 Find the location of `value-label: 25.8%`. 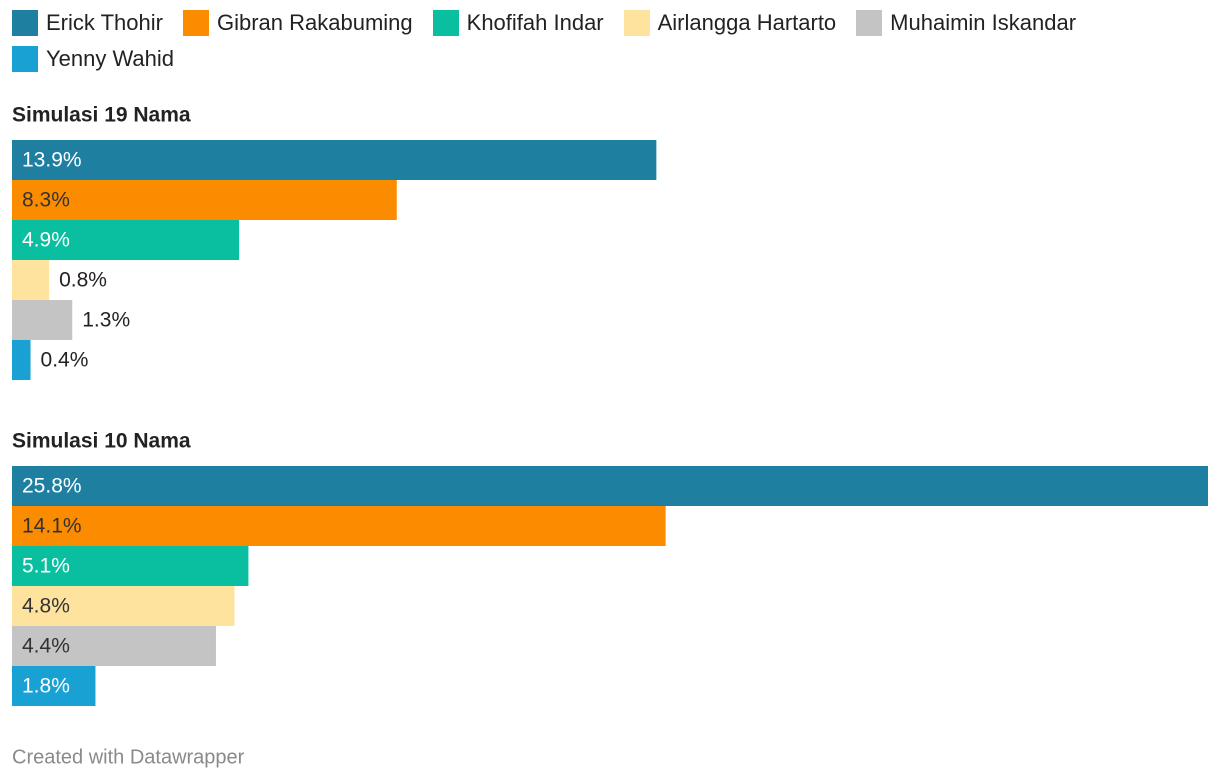

value-label: 25.8% is located at coordinates (52, 486).